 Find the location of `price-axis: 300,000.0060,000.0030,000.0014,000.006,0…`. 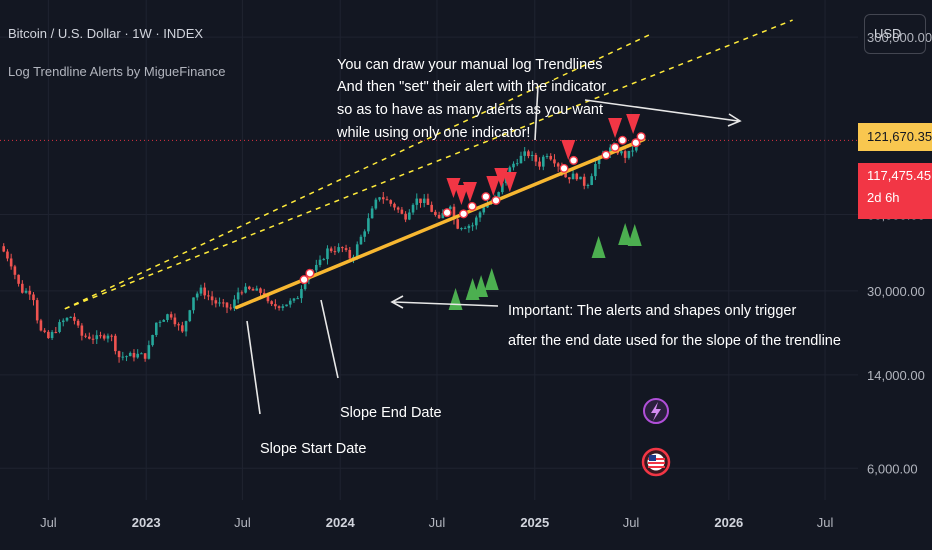

price-axis: 300,000.0060,000.0030,000.0014,000.006,0… is located at coordinates (899, 253).